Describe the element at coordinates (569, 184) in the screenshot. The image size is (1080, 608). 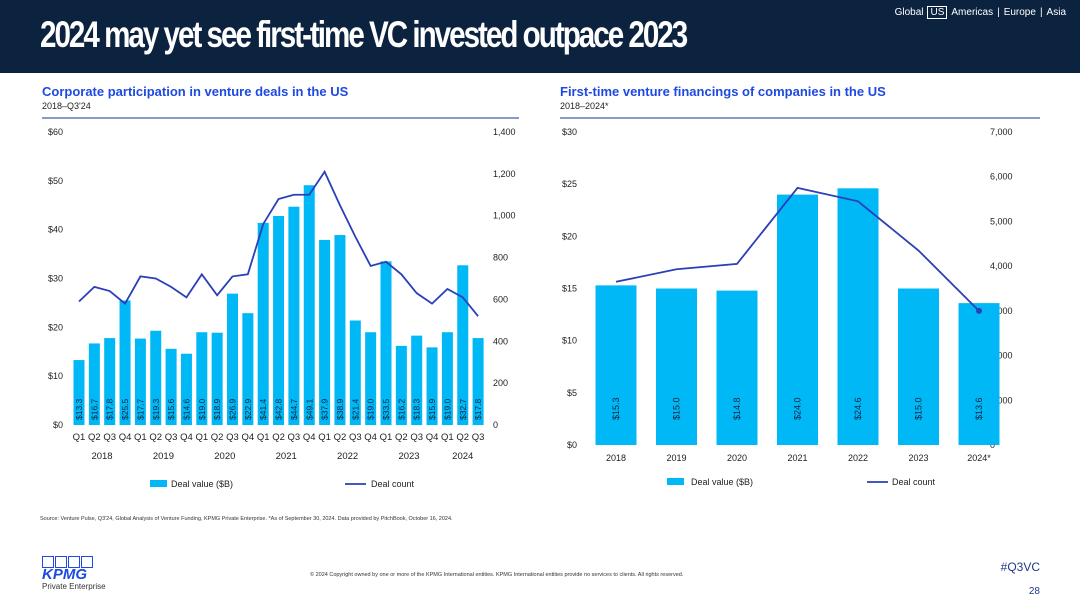
I see `y-left-tick: $25` at that location.